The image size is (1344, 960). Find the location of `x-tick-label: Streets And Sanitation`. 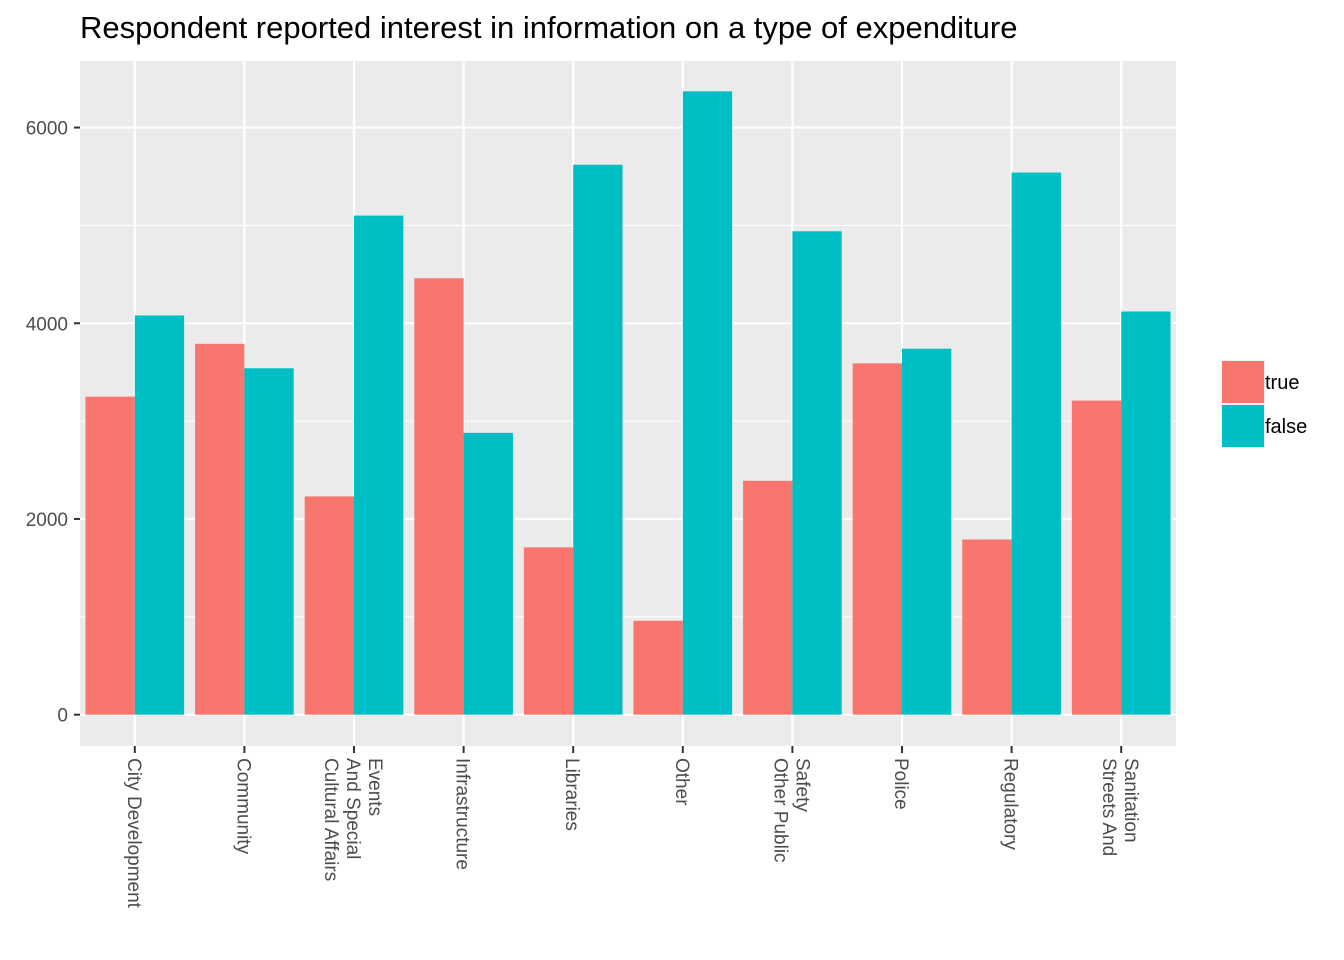

x-tick-label: Streets And Sanitation is located at coordinates (1119, 807).